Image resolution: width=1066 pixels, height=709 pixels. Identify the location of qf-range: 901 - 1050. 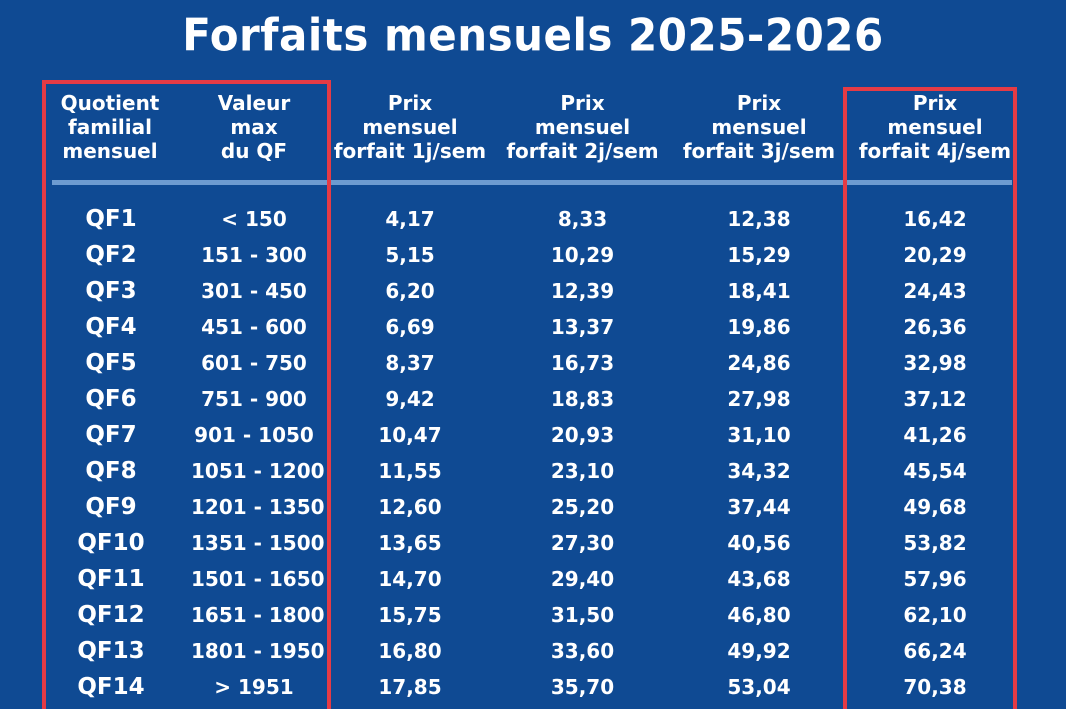
(254, 435).